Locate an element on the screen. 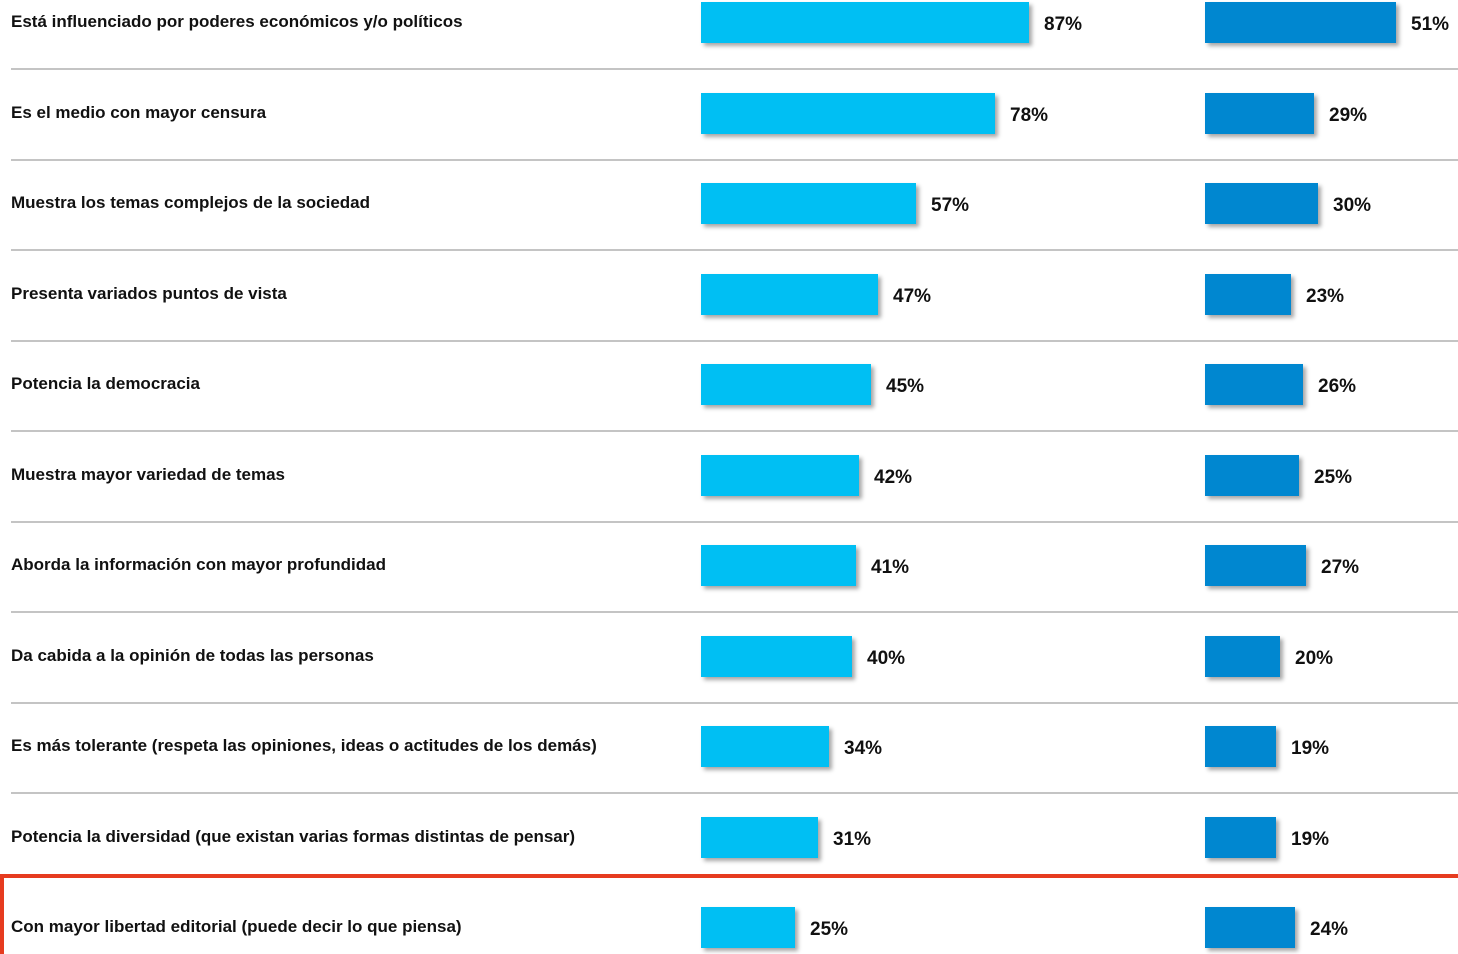  value-label: 41% is located at coordinates (890, 567).